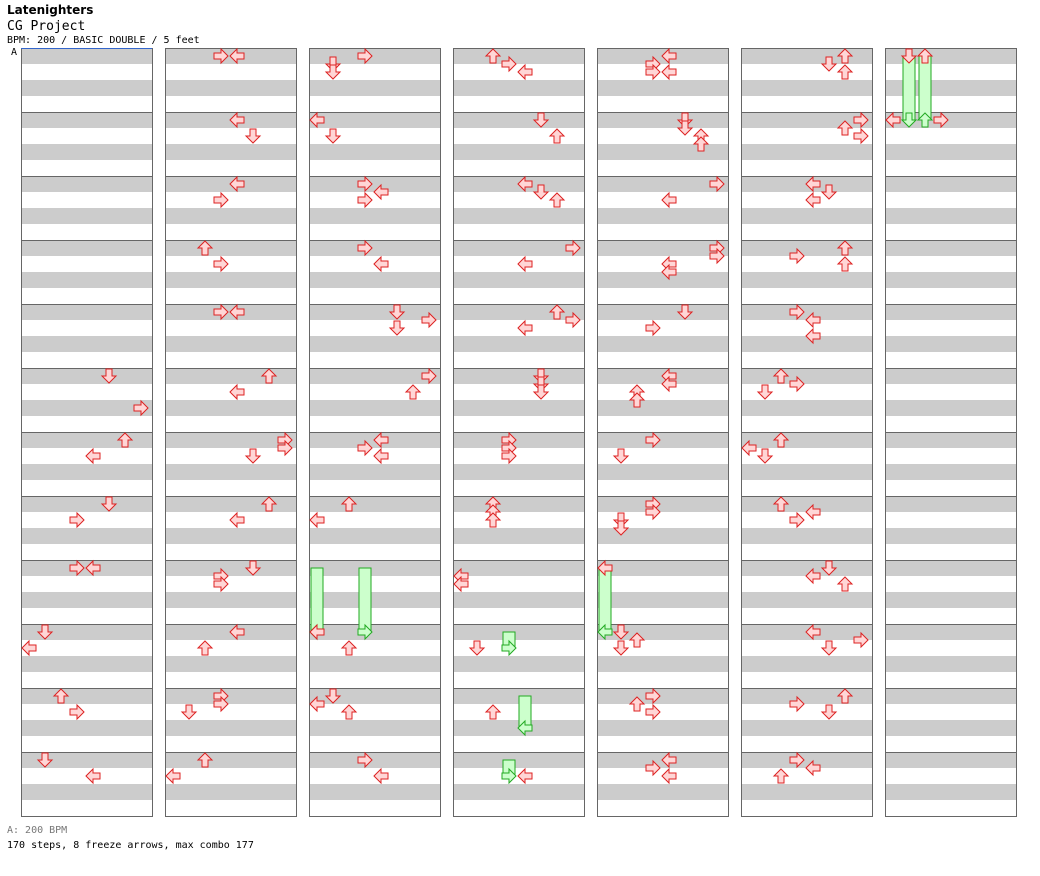  Describe the element at coordinates (14, 52) in the screenshot. I see `bpm-marker: A` at that location.